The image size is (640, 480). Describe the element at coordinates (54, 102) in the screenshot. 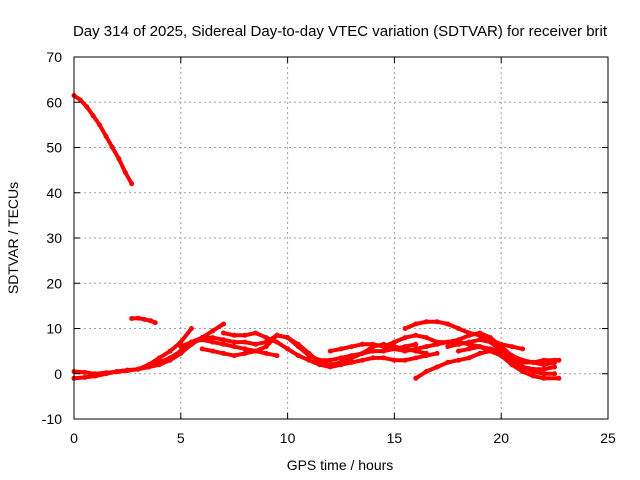

I see `y-tick-label: 60` at that location.